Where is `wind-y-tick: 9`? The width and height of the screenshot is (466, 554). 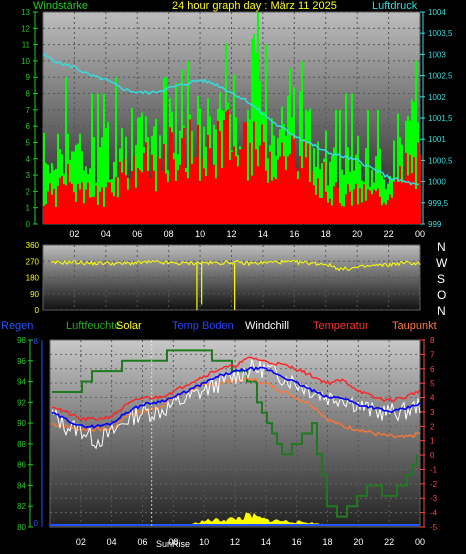
wind-y-tick: 9 is located at coordinates (28, 77).